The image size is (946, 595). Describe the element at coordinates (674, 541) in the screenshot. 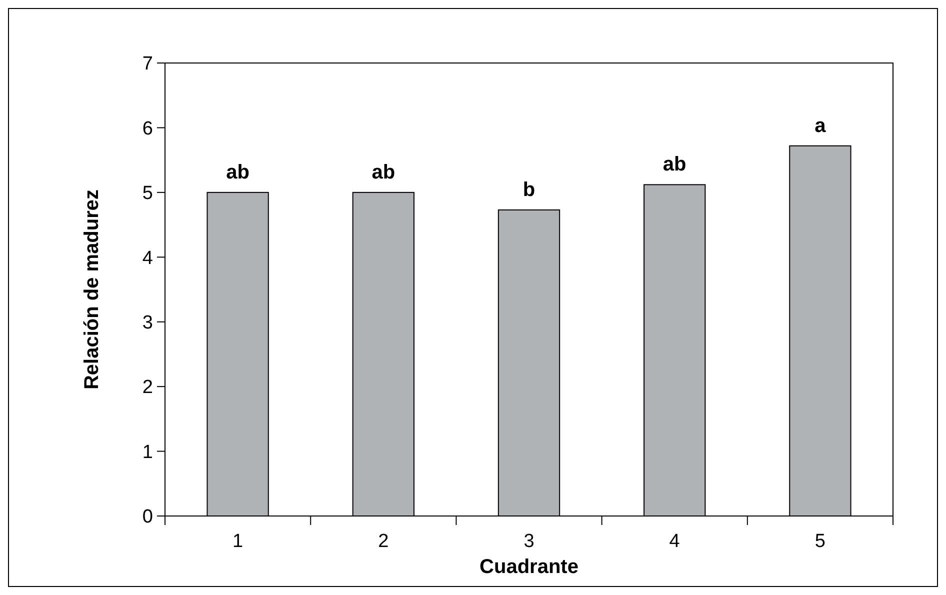

I see `x-tick-label: 4` at that location.